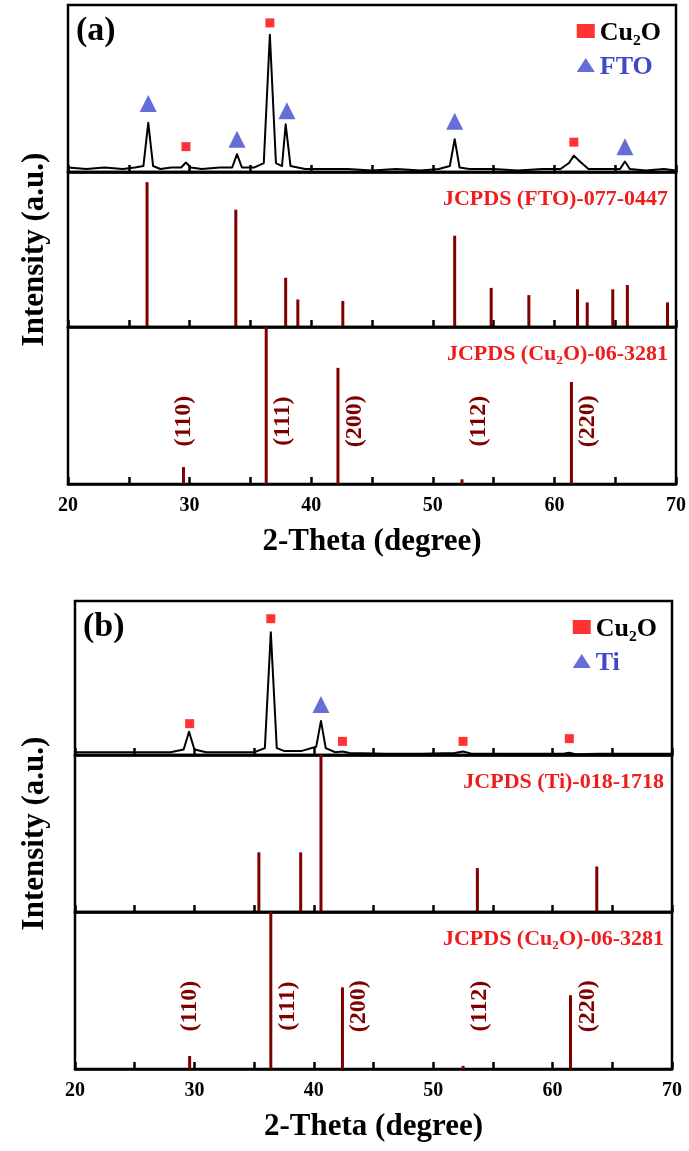 The width and height of the screenshot is (689, 1151). What do you see at coordinates (555, 197) in the screenshot?
I see `annotation: JCPDS (FTO)-077-0447` at bounding box center [555, 197].